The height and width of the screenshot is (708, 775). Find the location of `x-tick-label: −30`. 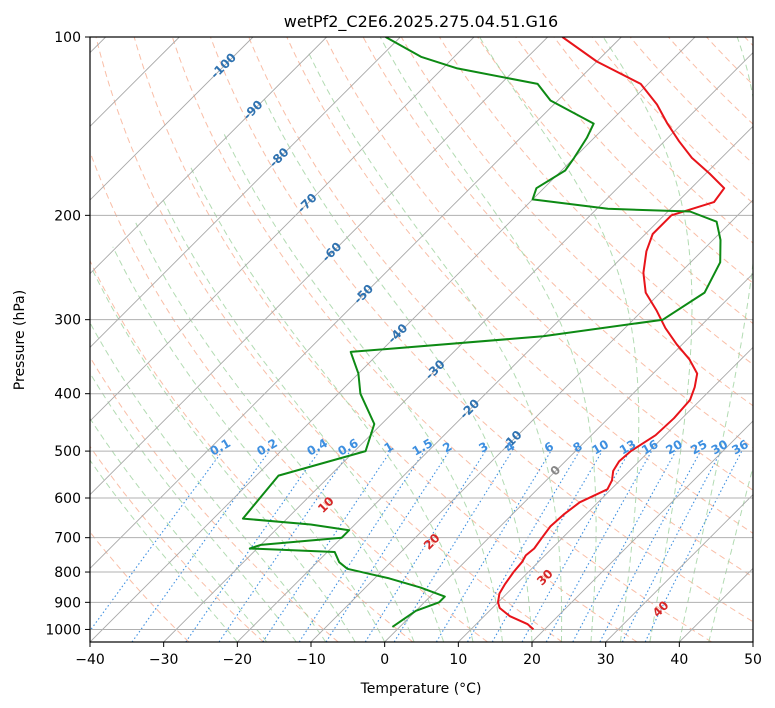

x-tick-label: −30 is located at coordinates (164, 660).